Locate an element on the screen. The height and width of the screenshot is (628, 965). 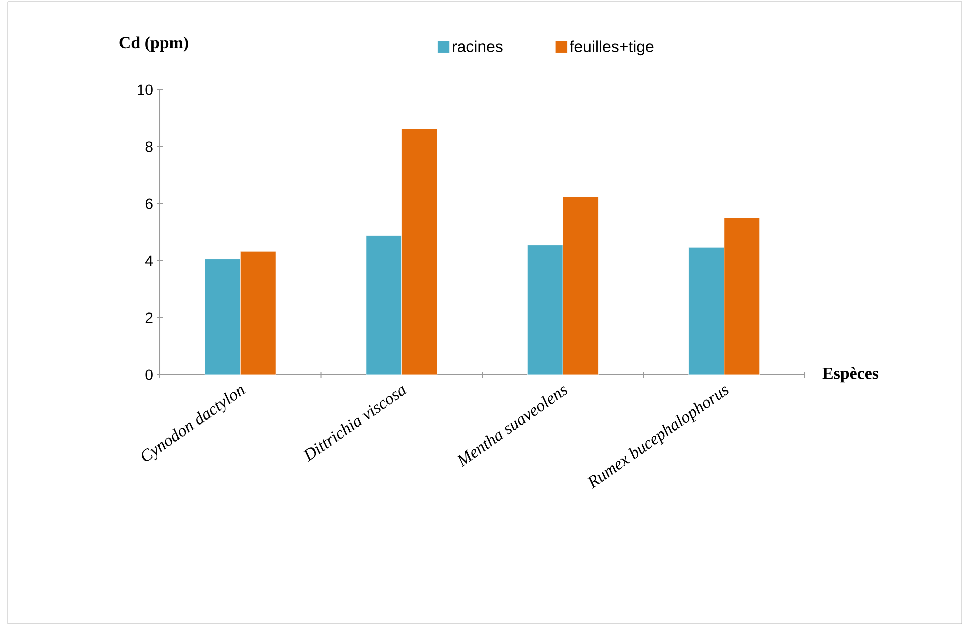
y-tick-label: 6 is located at coordinates (149, 204).